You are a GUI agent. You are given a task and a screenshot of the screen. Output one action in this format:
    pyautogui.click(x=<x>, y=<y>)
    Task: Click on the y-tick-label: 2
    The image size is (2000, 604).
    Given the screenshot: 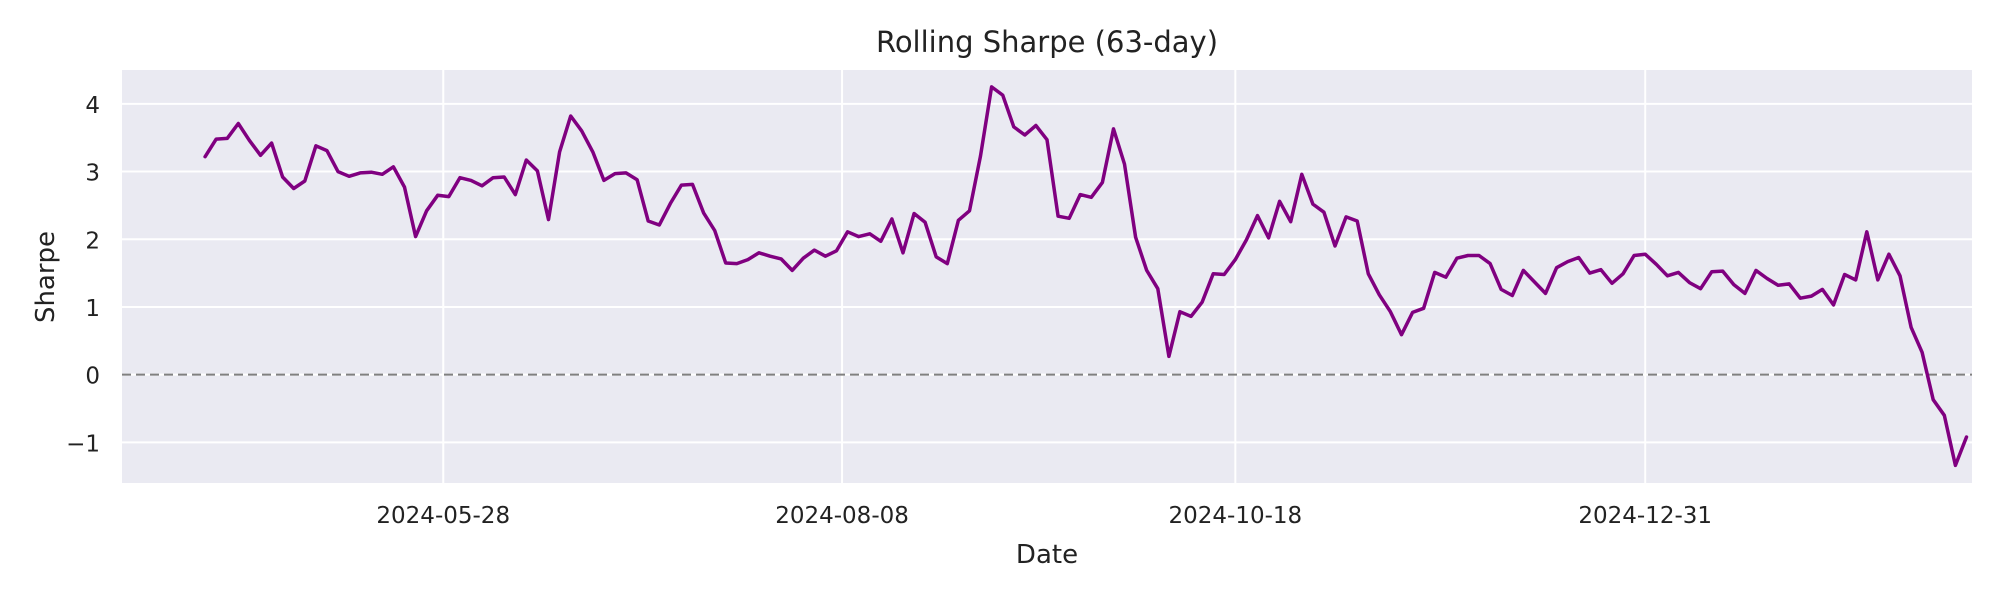 What is the action you would take?
    pyautogui.click(x=92, y=241)
    